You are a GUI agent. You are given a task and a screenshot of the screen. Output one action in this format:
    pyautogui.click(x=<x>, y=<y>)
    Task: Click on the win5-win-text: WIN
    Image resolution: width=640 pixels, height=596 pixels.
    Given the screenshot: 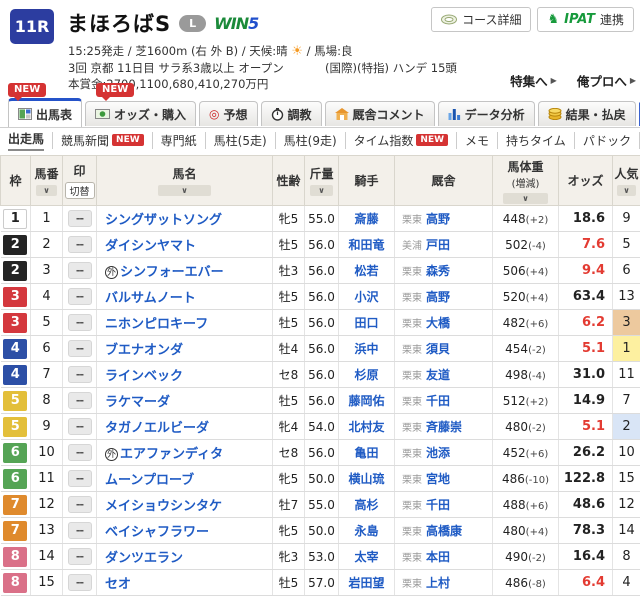 What is the action you would take?
    pyautogui.click(x=231, y=23)
    